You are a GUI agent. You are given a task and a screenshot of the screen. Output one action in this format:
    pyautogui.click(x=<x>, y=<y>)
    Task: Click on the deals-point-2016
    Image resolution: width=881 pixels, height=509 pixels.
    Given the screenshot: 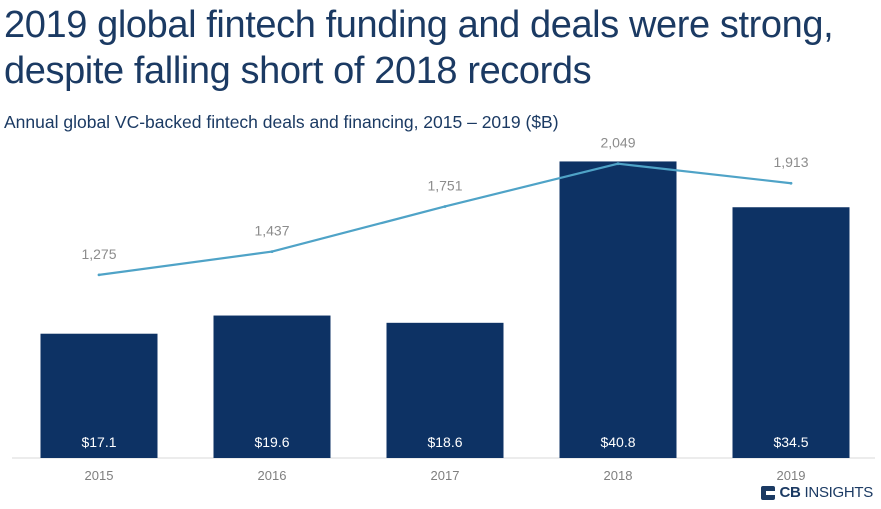 What is the action you would take?
    pyautogui.click(x=272, y=251)
    